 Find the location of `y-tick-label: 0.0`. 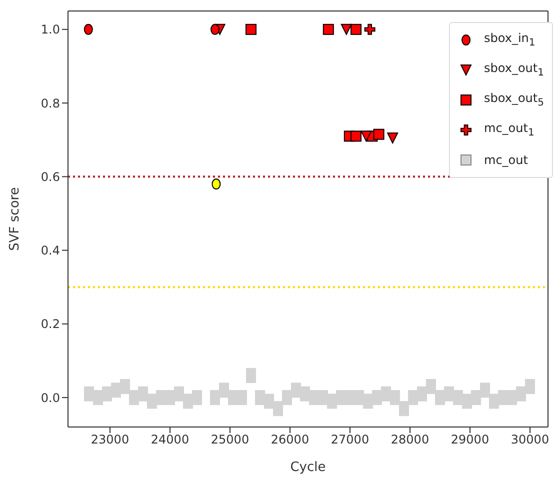

y-tick-label: 0.0 is located at coordinates (50, 397).